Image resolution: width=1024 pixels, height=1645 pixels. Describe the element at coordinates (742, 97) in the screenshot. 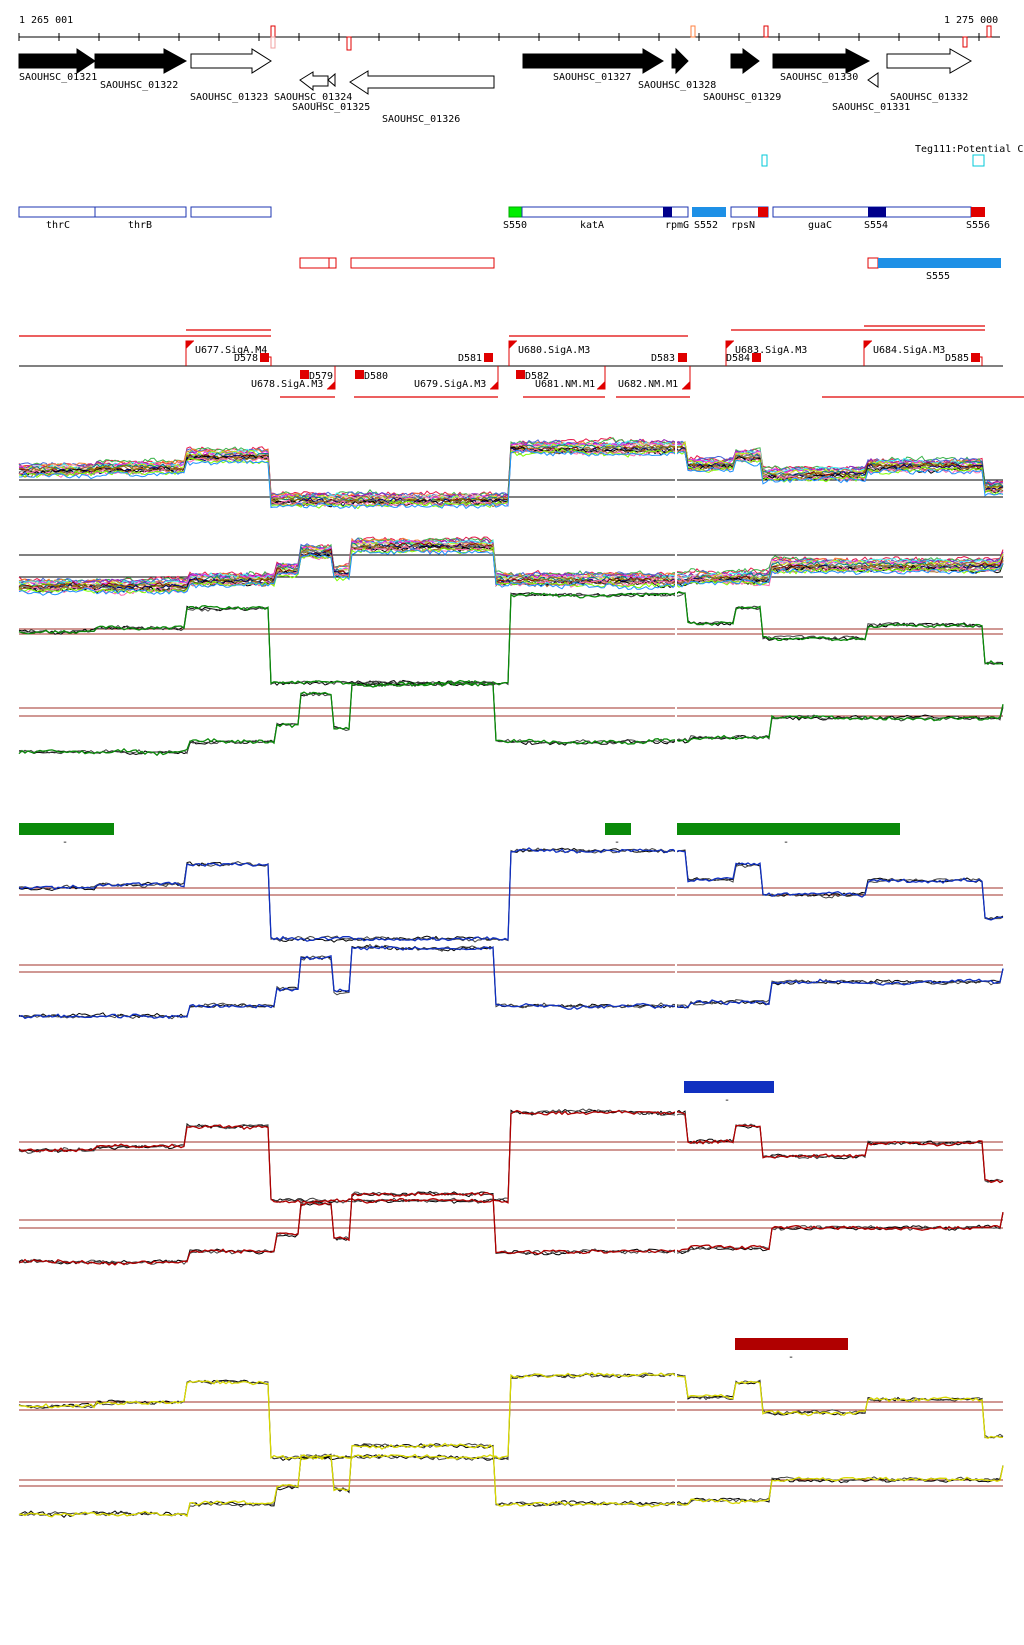

I see `gene-label: SAOUHSC_01329` at that location.